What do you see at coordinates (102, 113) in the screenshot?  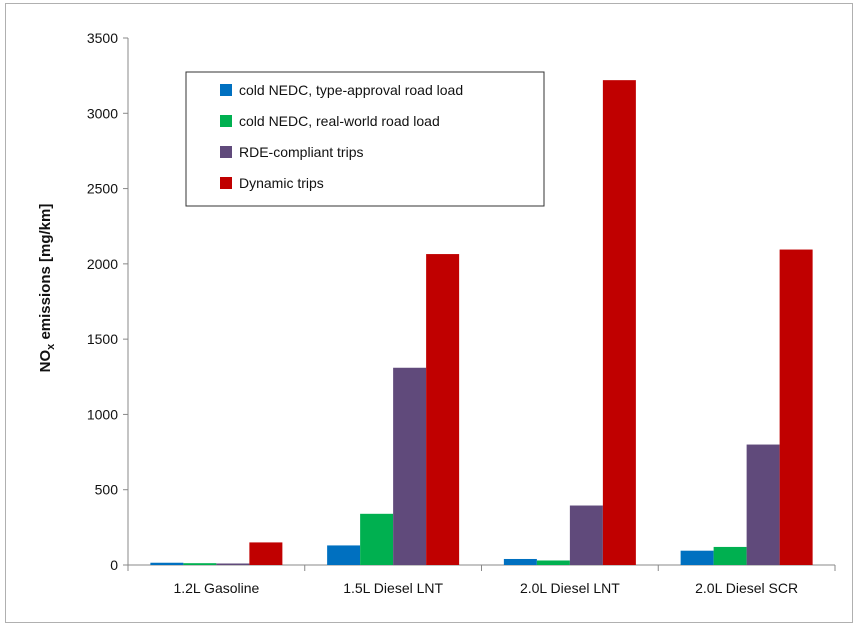 I see `y-tick-label: 3000` at bounding box center [102, 113].